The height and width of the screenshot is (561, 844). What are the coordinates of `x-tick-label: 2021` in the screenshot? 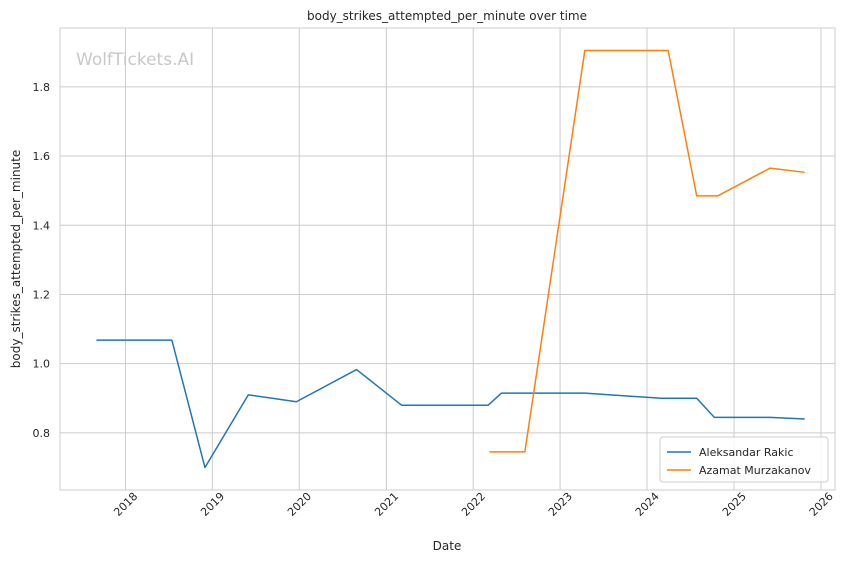 It's located at (386, 504).